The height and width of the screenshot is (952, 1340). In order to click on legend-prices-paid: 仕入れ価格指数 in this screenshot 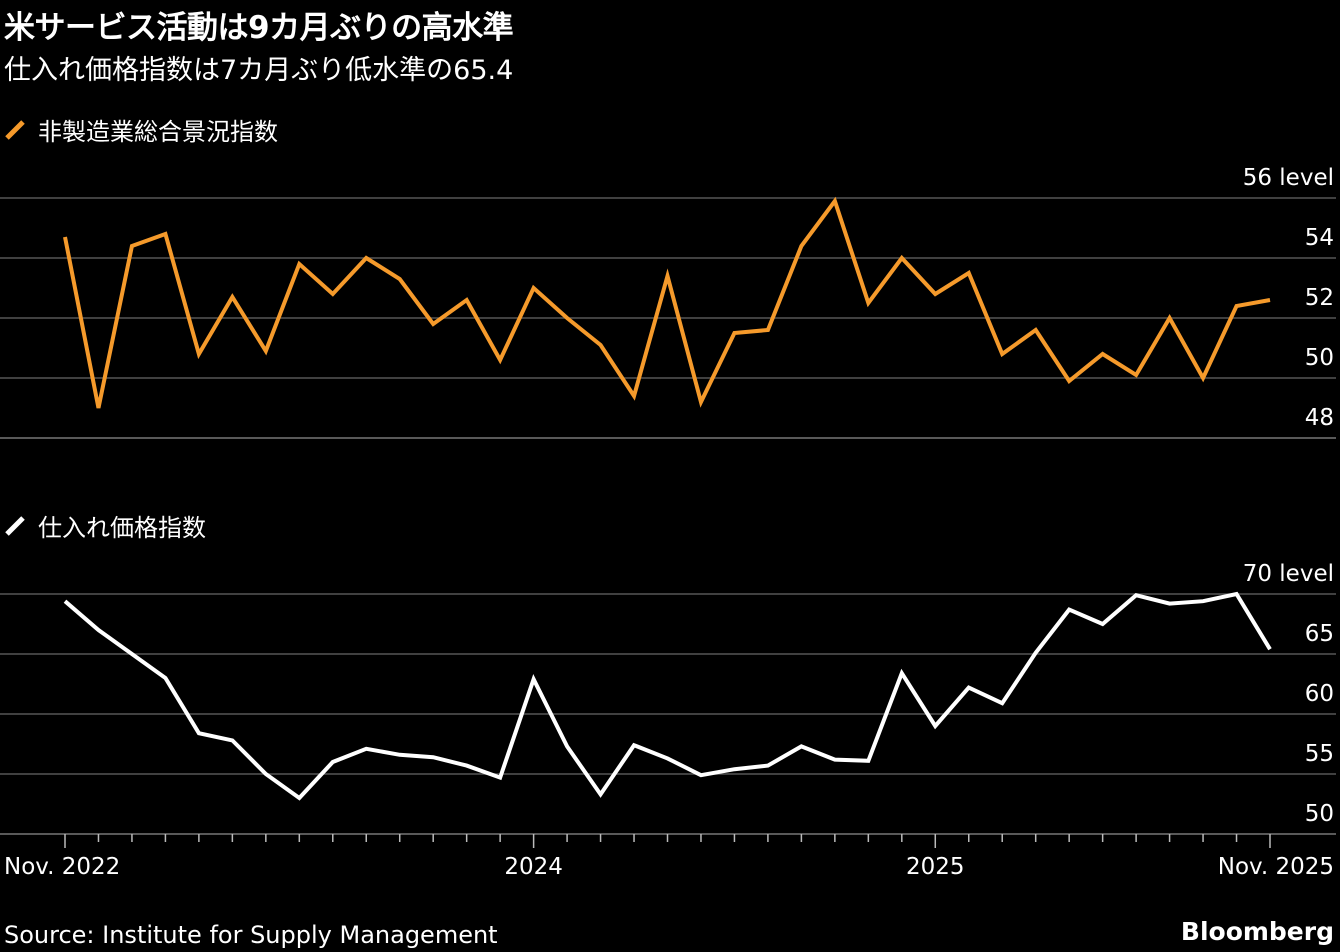, I will do `click(105, 525)`.